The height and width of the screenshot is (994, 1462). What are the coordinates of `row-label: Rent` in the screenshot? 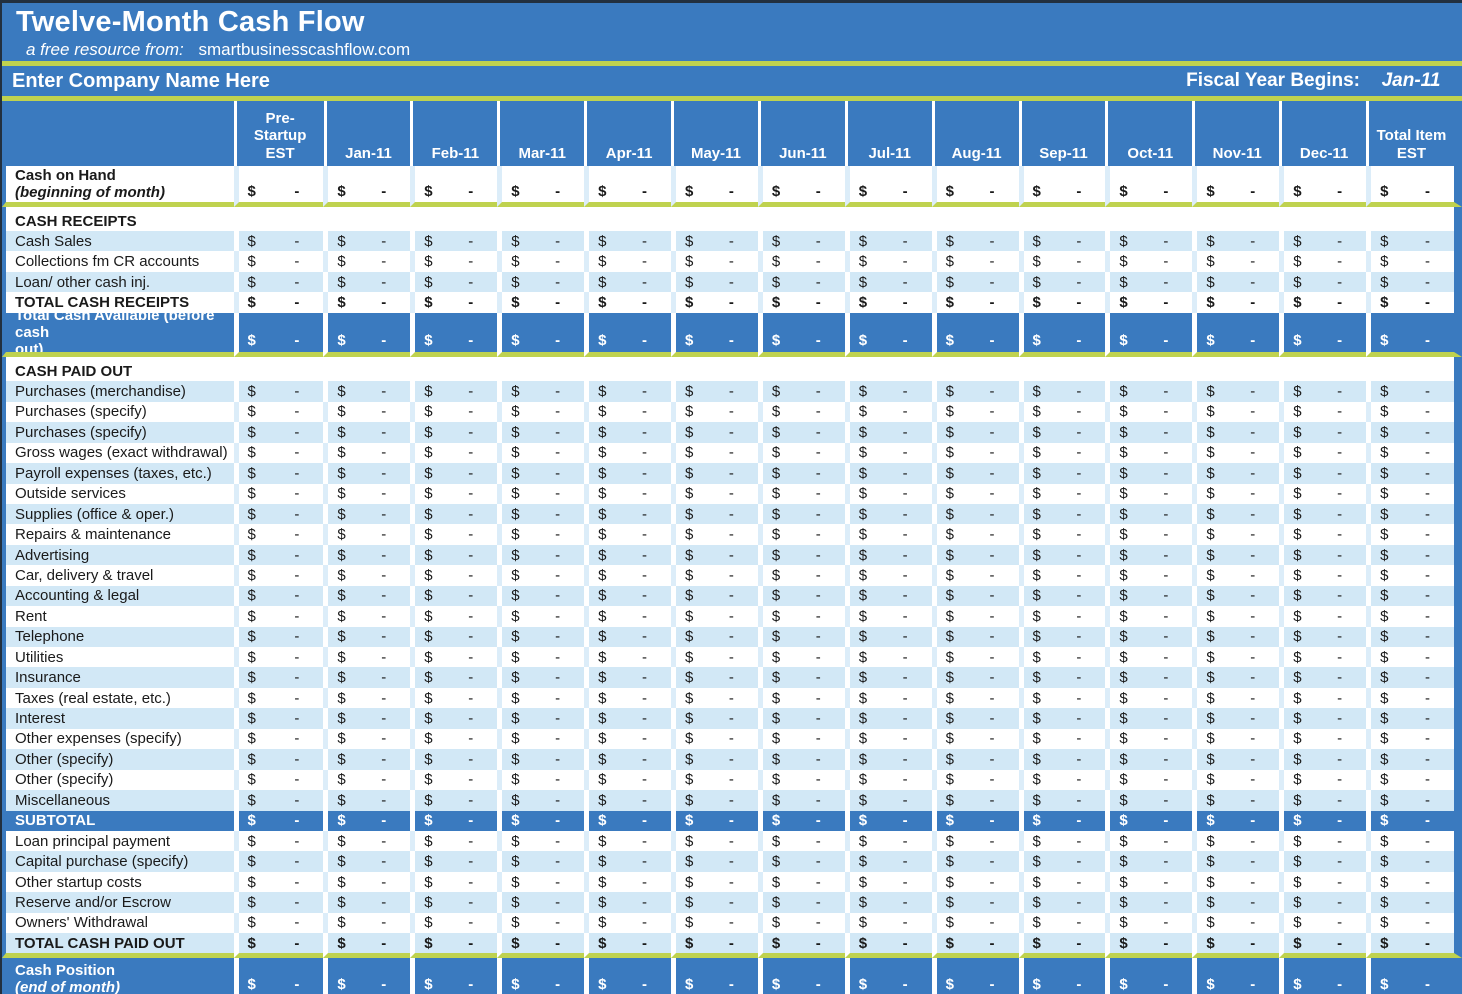 It's located at (118, 616).